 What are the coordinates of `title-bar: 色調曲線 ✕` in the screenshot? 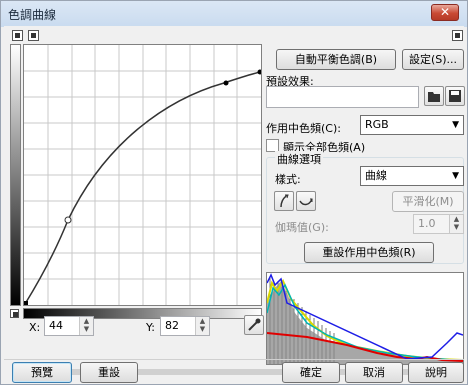 It's located at (234, 13).